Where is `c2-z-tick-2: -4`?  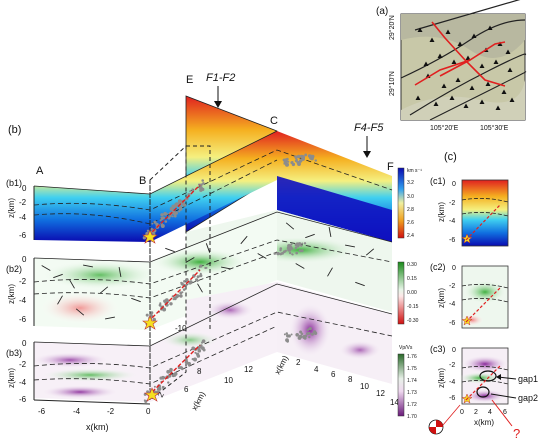 c2-z-tick-2: -4 is located at coordinates (452, 304).